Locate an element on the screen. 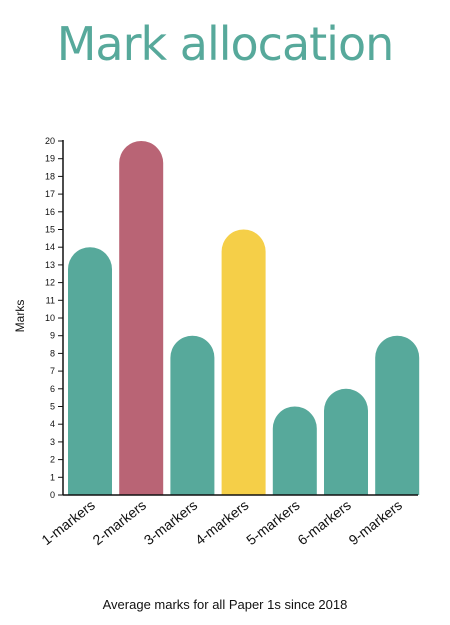 The width and height of the screenshot is (450, 625). y-tick-label: 7 is located at coordinates (52, 371).